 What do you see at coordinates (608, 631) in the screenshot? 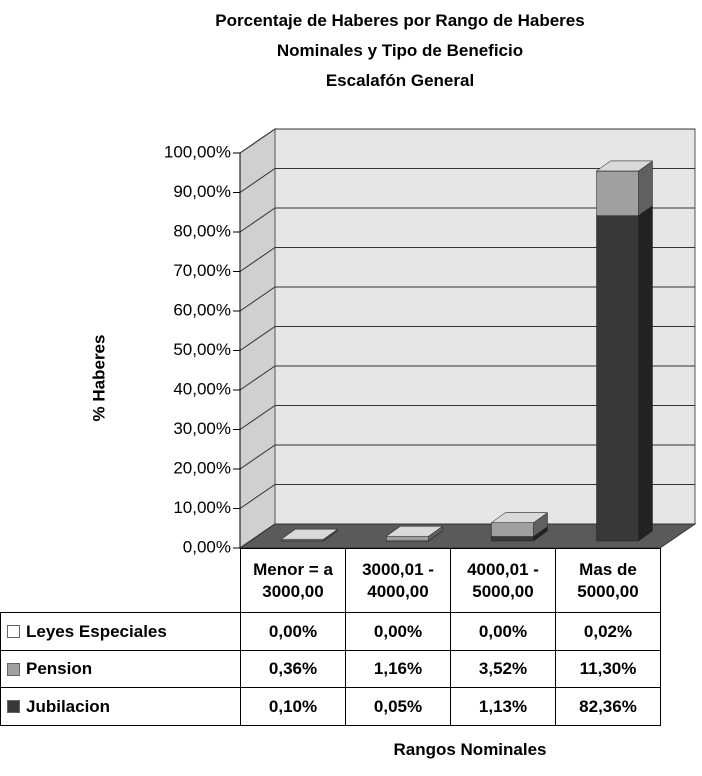
I see `data-table-value: 0,02%` at bounding box center [608, 631].